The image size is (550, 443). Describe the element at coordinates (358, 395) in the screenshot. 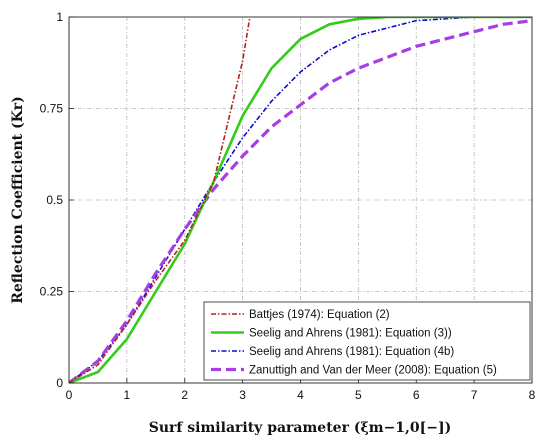

I see `x-tick-label: 5` at that location.